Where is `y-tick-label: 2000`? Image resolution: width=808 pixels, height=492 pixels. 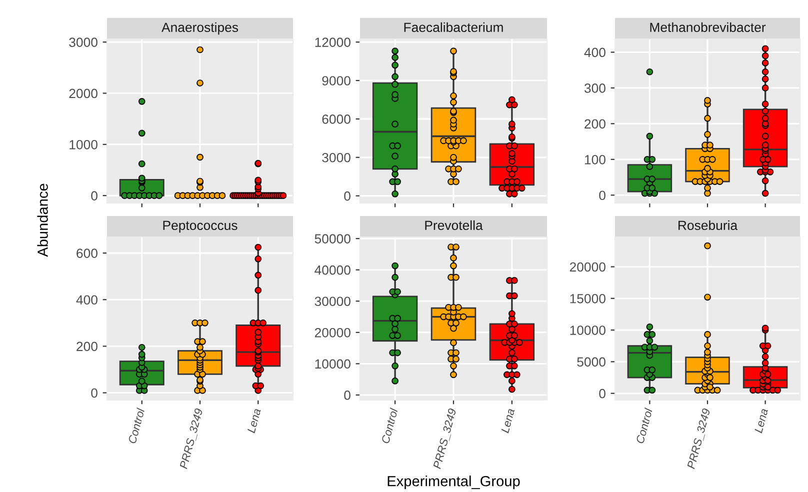
y-tick-label: 2000 is located at coordinates (83, 93).